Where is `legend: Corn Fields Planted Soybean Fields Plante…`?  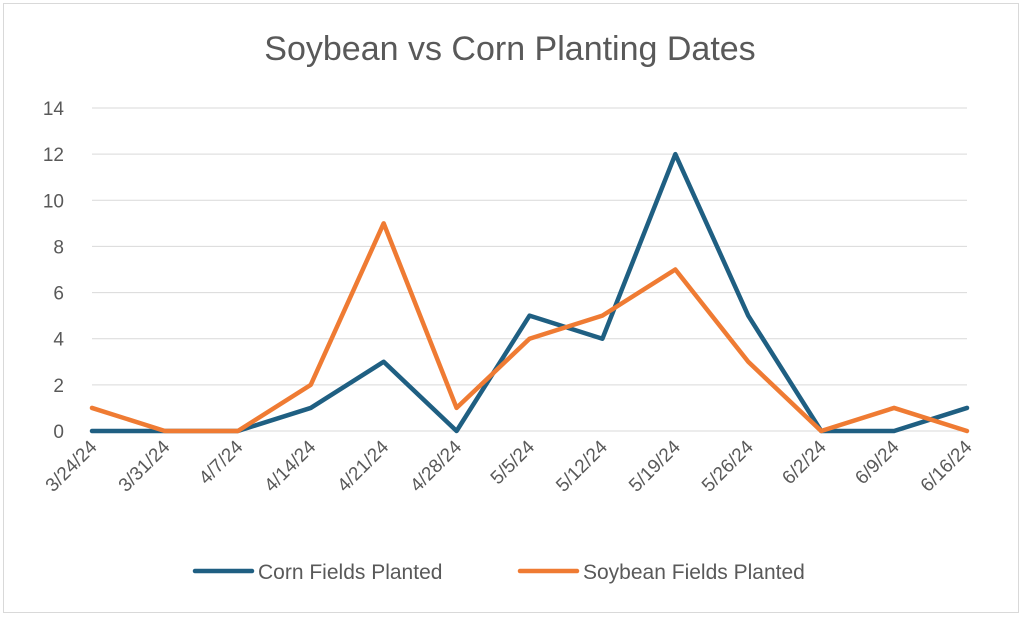
legend: Corn Fields Planted Soybean Fields Plante… is located at coordinates (498, 572).